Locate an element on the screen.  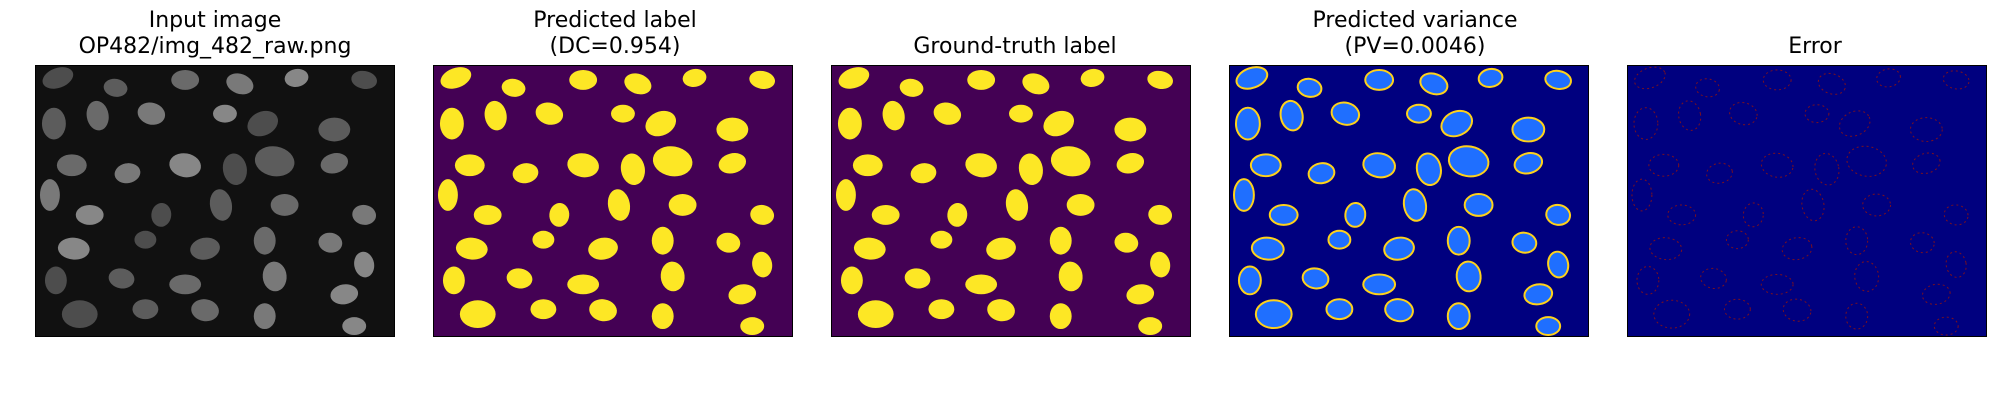
predicted-label-canvas is located at coordinates (613, 201).